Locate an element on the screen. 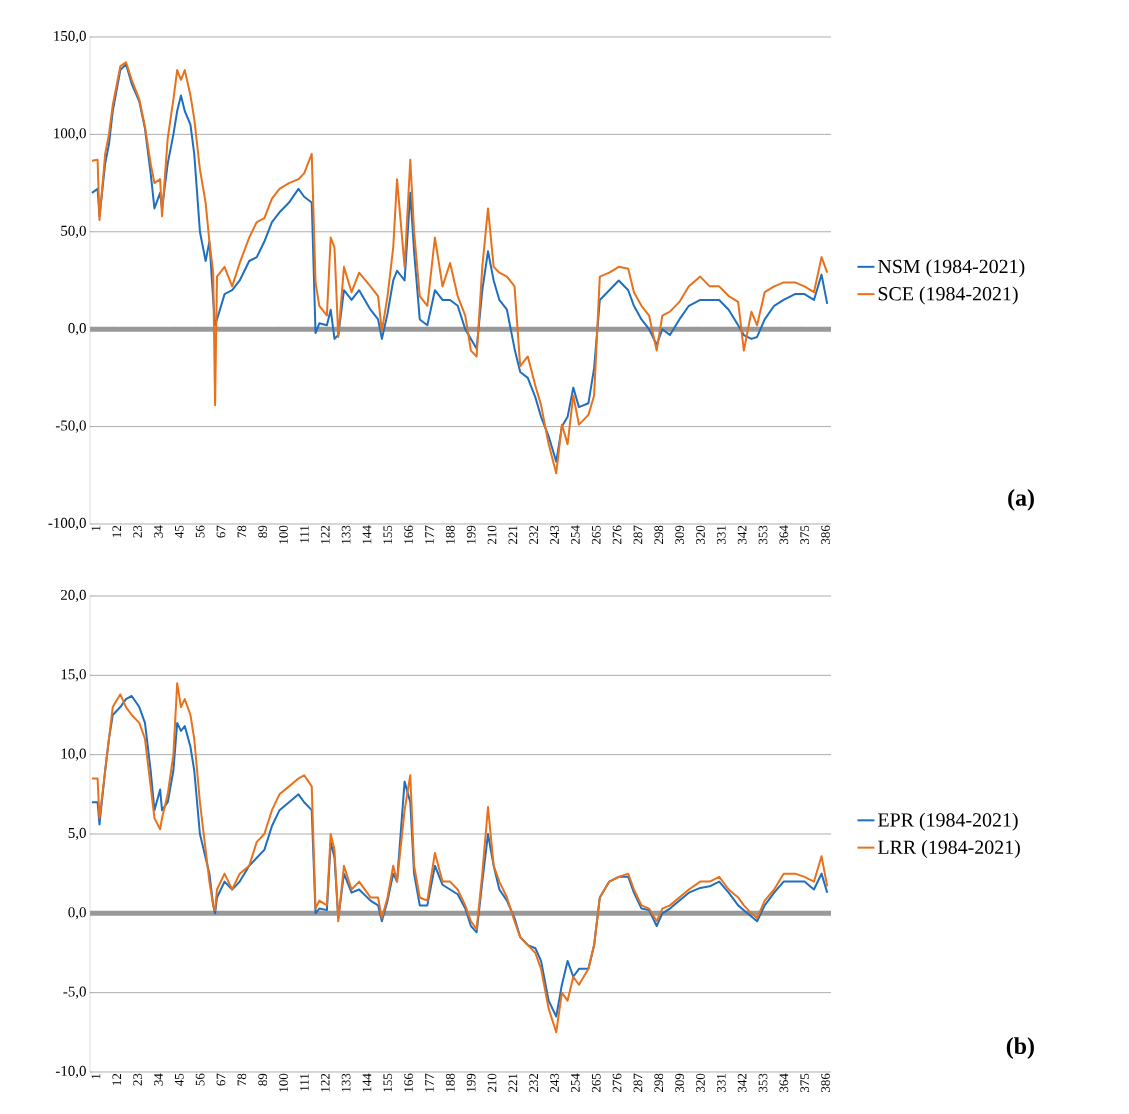 The width and height of the screenshot is (1129, 1114). y-tick-label: 50,0 is located at coordinates (73, 231).